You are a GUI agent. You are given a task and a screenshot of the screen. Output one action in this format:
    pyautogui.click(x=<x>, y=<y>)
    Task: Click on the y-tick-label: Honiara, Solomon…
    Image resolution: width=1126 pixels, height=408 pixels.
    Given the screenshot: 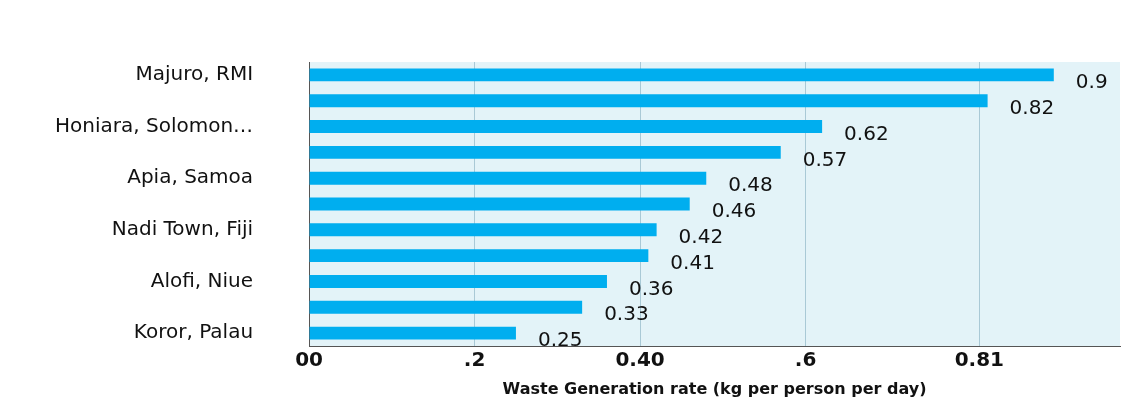 What is the action you would take?
    pyautogui.click(x=154, y=124)
    